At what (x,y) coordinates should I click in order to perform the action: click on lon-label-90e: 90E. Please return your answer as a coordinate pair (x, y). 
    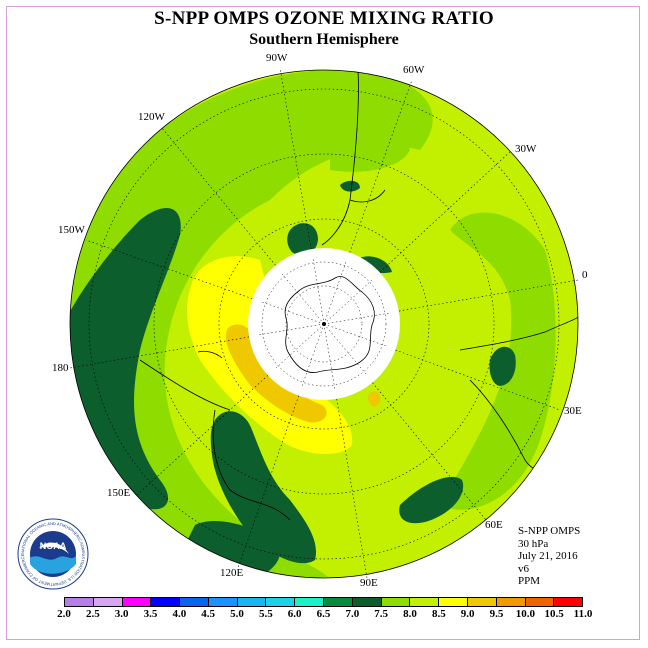
    Looking at the image, I should click on (369, 583).